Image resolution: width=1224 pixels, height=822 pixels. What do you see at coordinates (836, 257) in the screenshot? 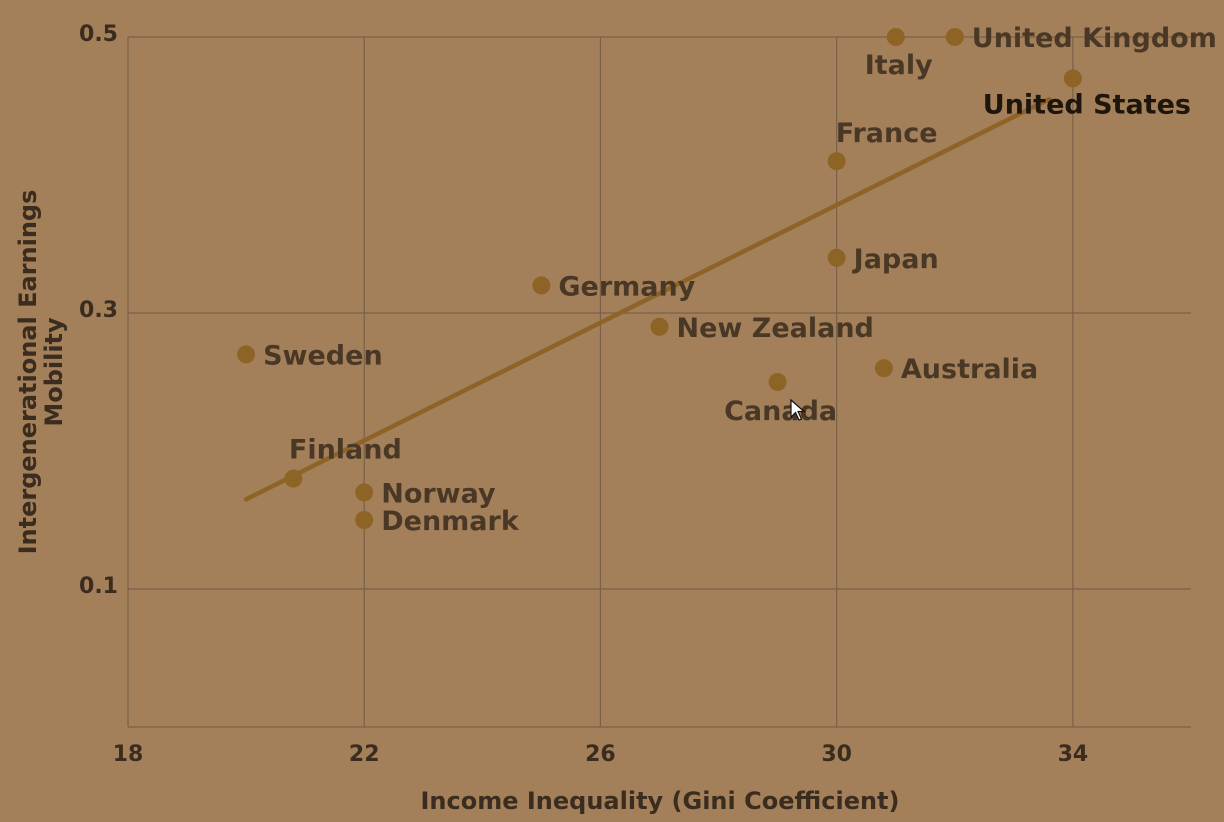
I see `data-point-japan` at bounding box center [836, 257].